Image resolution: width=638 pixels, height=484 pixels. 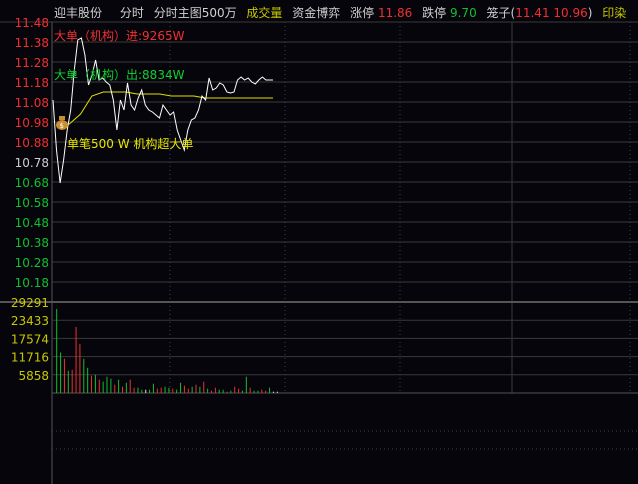 What do you see at coordinates (195, 13) in the screenshot?
I see `tab-main-chart: 分时主图500万` at bounding box center [195, 13].